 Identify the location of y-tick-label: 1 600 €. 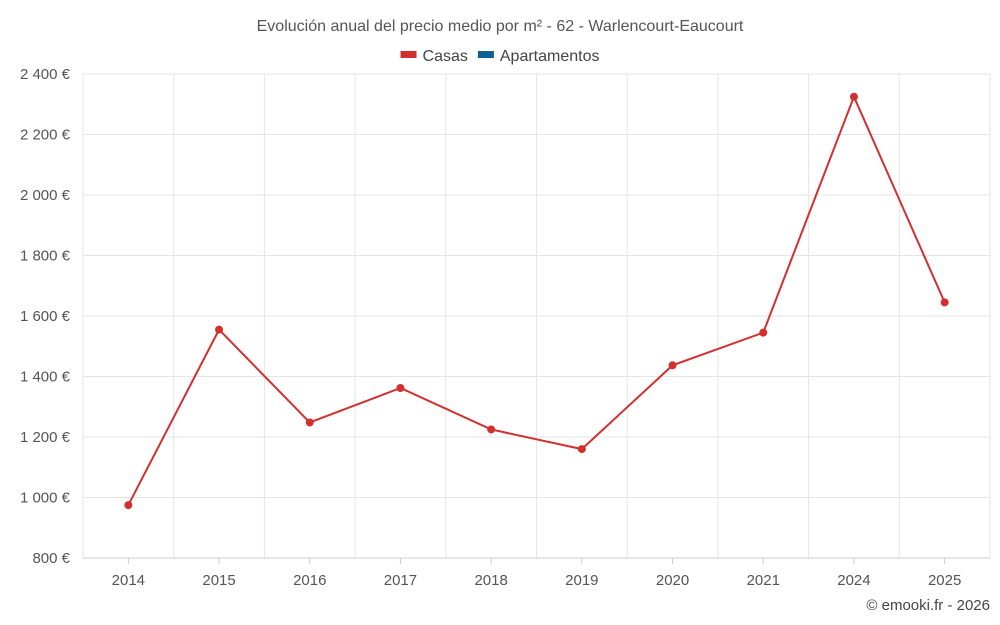
(45, 316).